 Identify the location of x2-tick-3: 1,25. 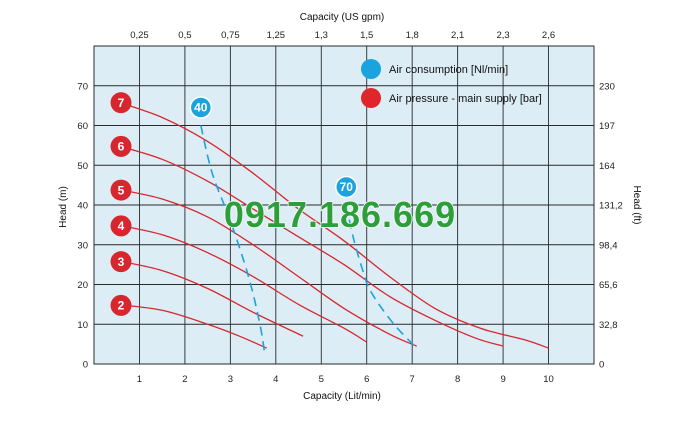
(276, 35).